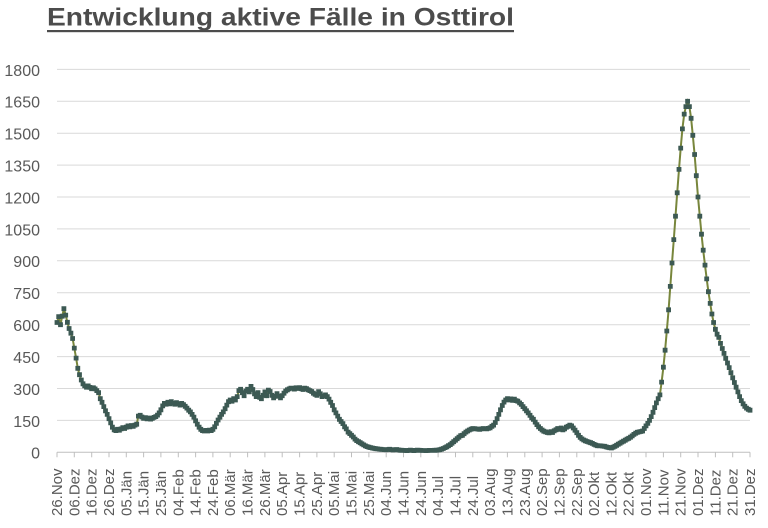 The height and width of the screenshot is (528, 768). I want to click on svg-text: 26.Mär, so click(265, 492).